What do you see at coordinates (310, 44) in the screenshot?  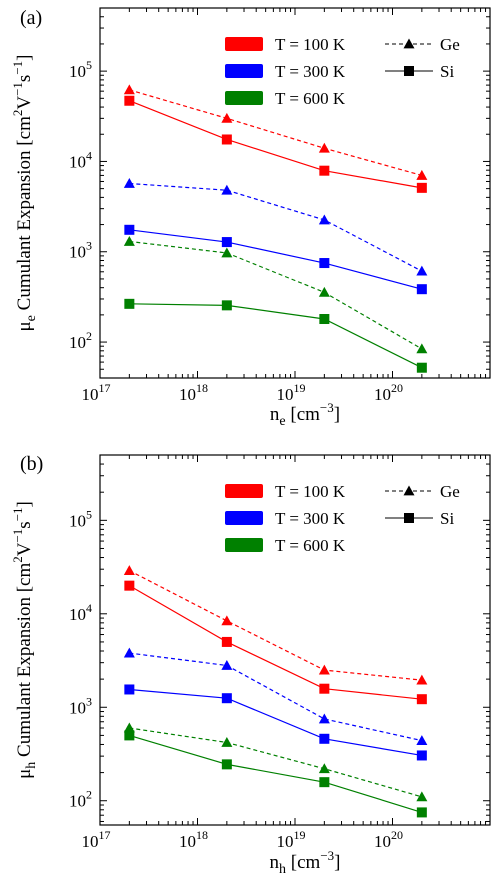 I see `legend-label: T = 100 K` at bounding box center [310, 44].